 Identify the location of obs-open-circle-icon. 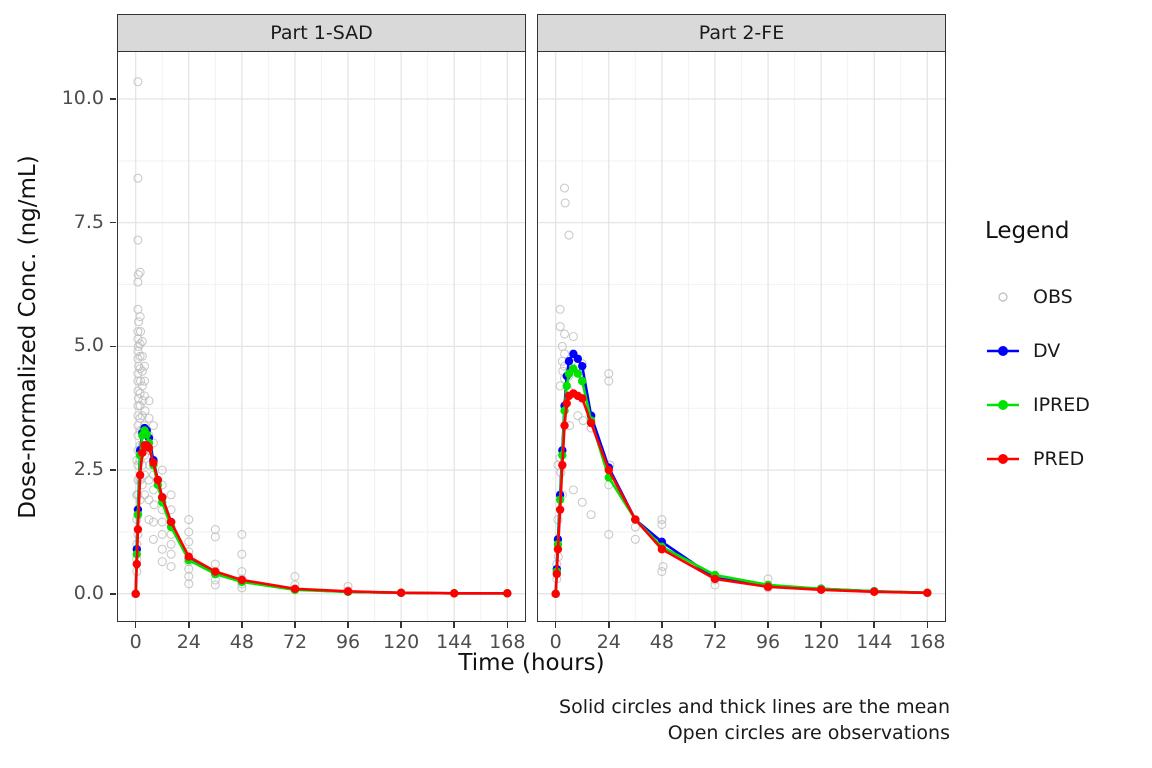
(1003, 297).